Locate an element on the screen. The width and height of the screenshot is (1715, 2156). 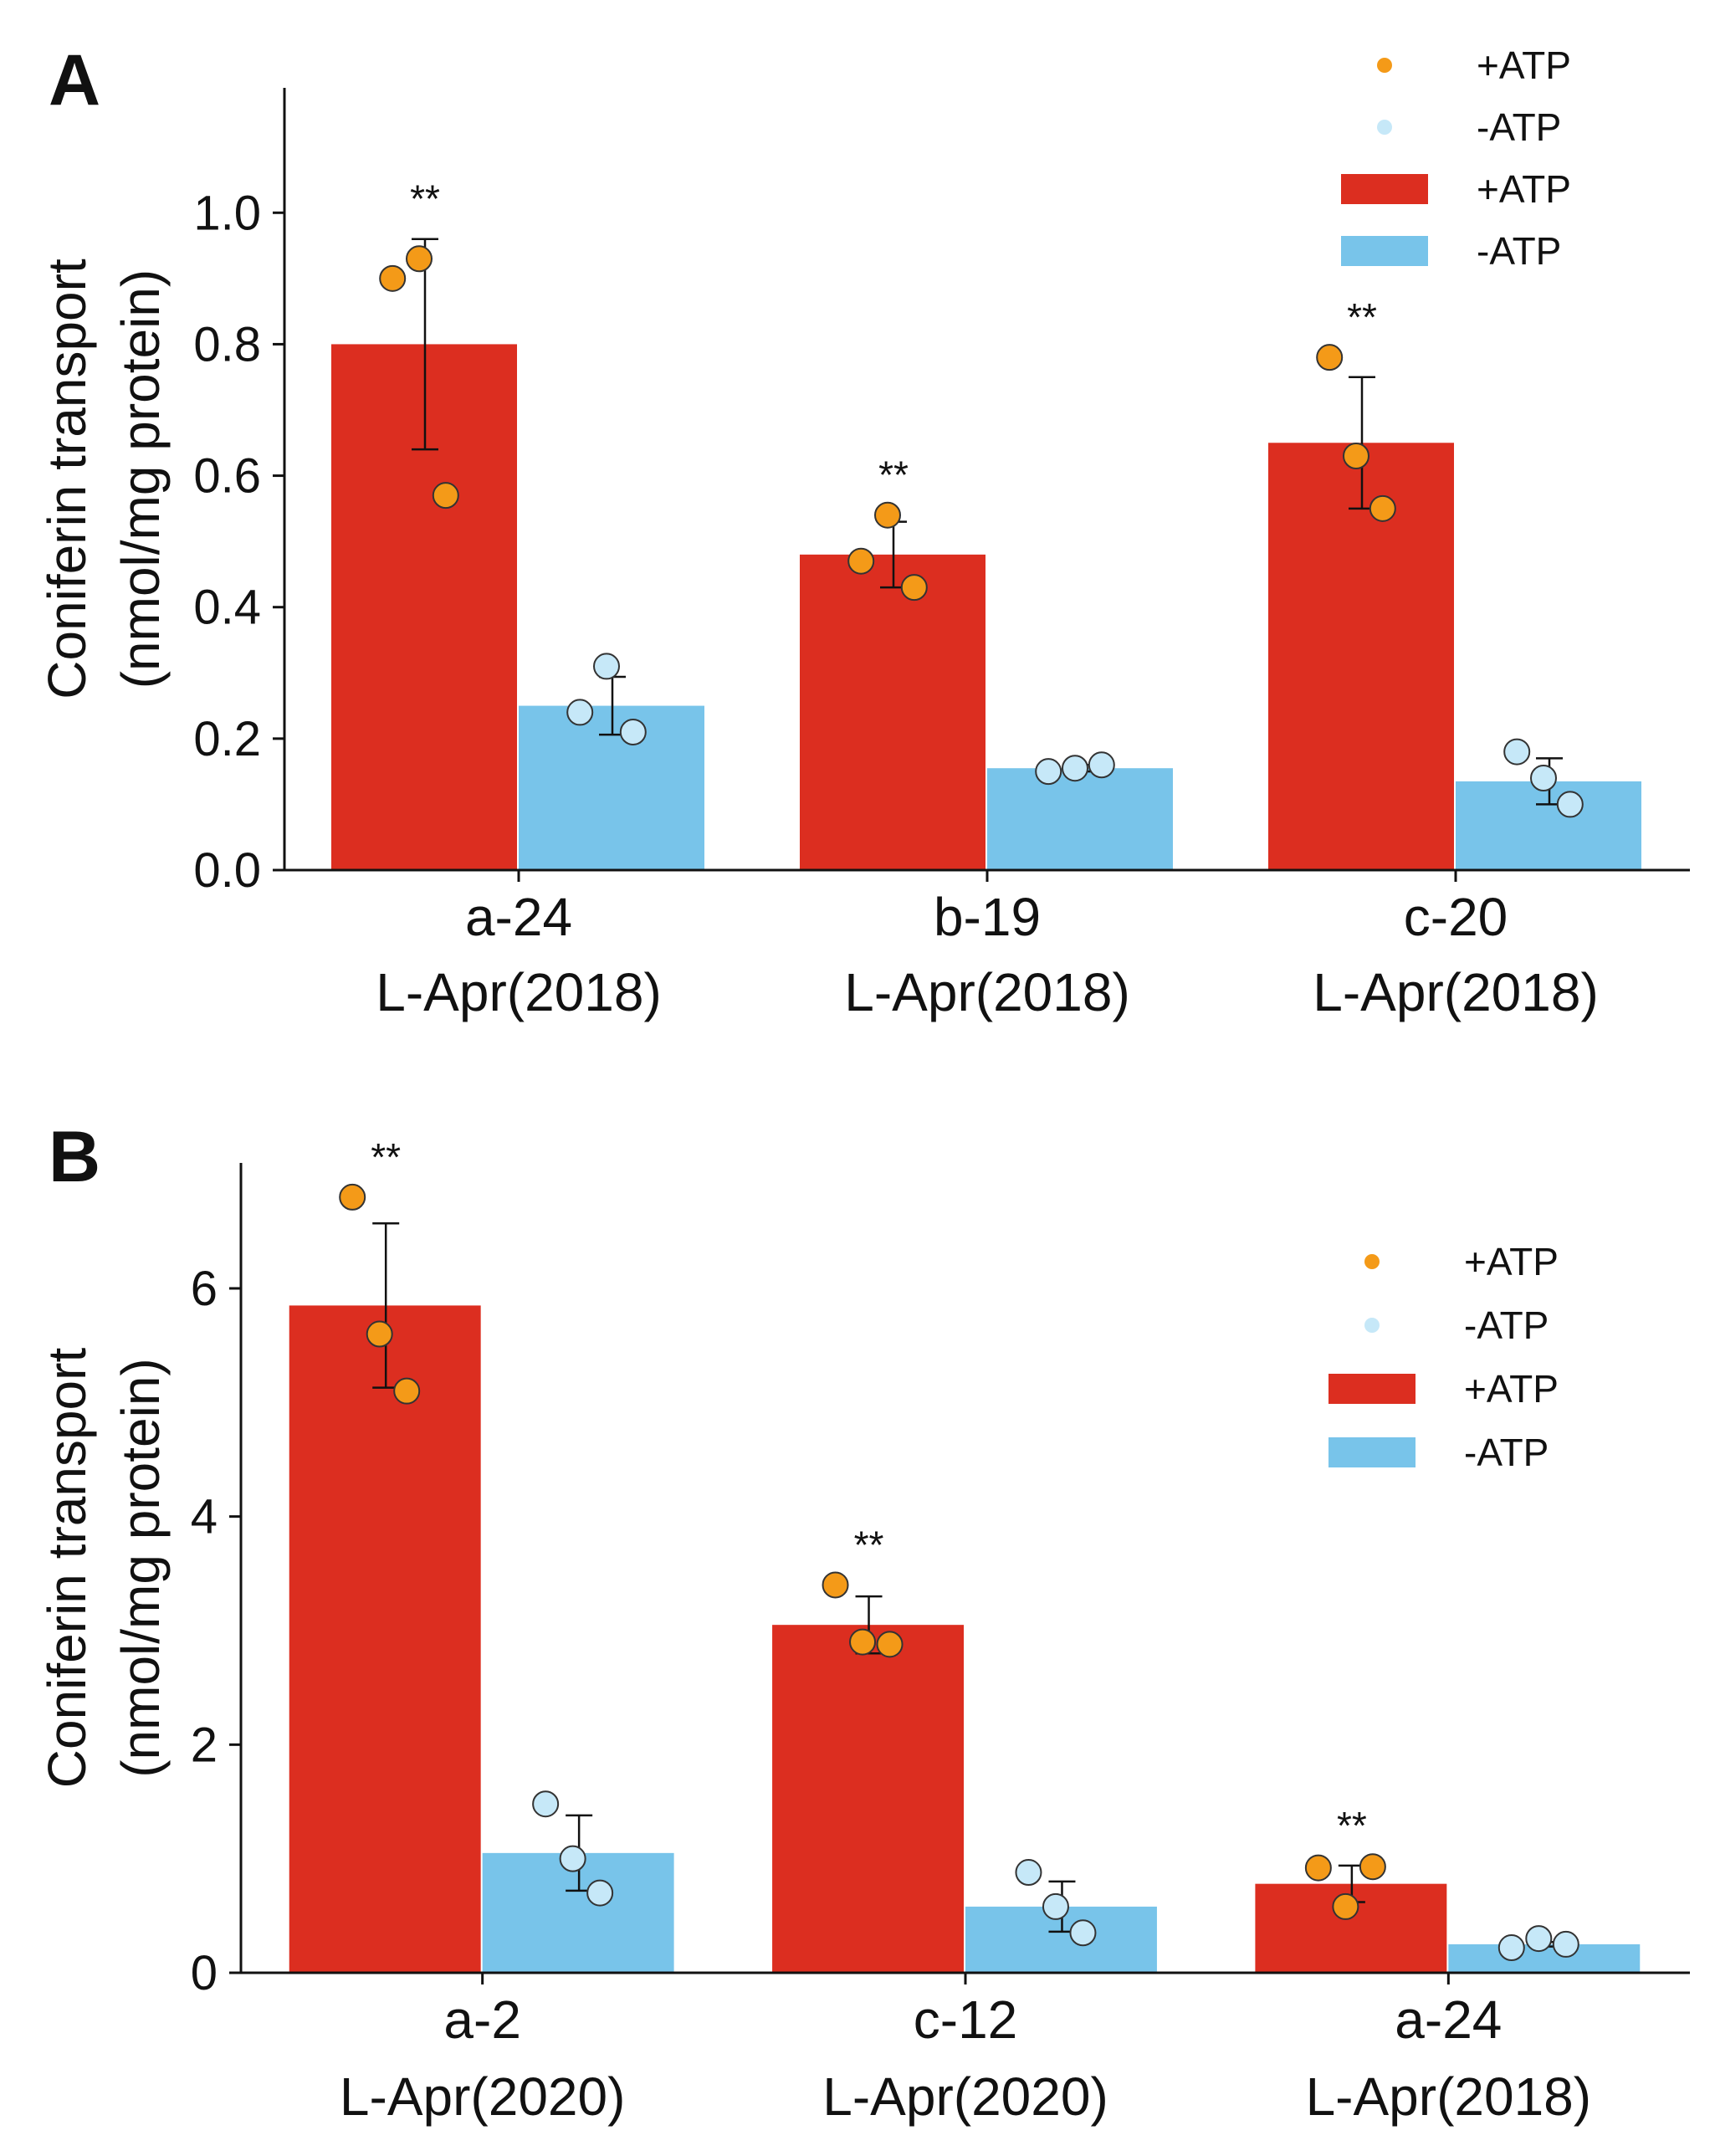
y-tick-label: 6 is located at coordinates (204, 1289).